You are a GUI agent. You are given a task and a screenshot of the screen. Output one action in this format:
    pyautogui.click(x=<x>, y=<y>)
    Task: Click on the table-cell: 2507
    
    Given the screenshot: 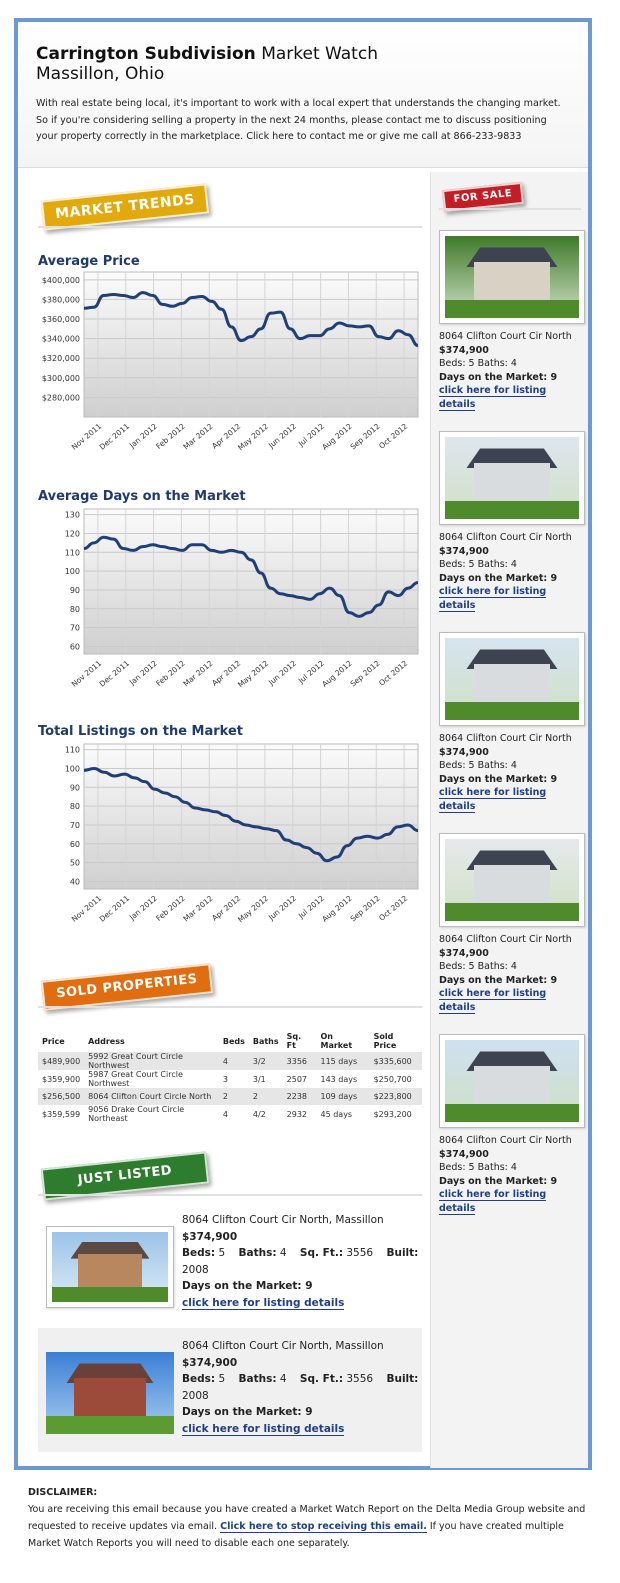 What is the action you would take?
    pyautogui.click(x=296, y=1079)
    